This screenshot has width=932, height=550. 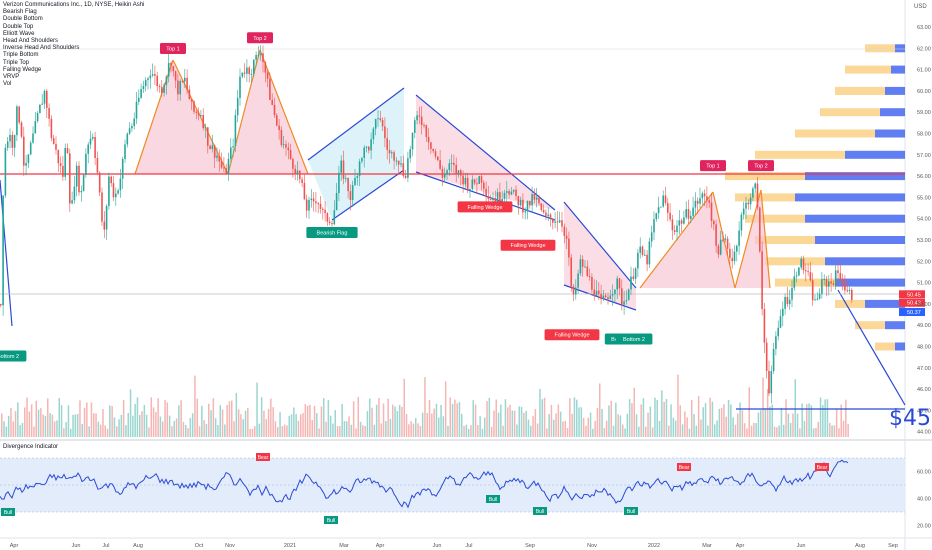 What do you see at coordinates (924, 411) in the screenshot?
I see `y-tick-label: 45.00` at bounding box center [924, 411].